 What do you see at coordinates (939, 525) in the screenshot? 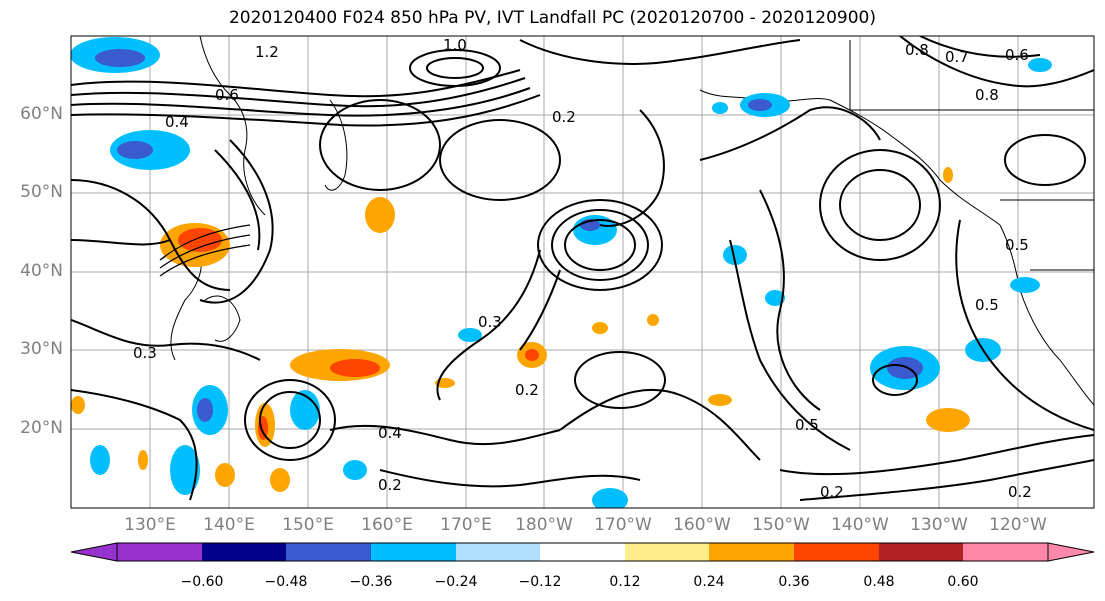
I see `lon-label: 130°W` at bounding box center [939, 525].